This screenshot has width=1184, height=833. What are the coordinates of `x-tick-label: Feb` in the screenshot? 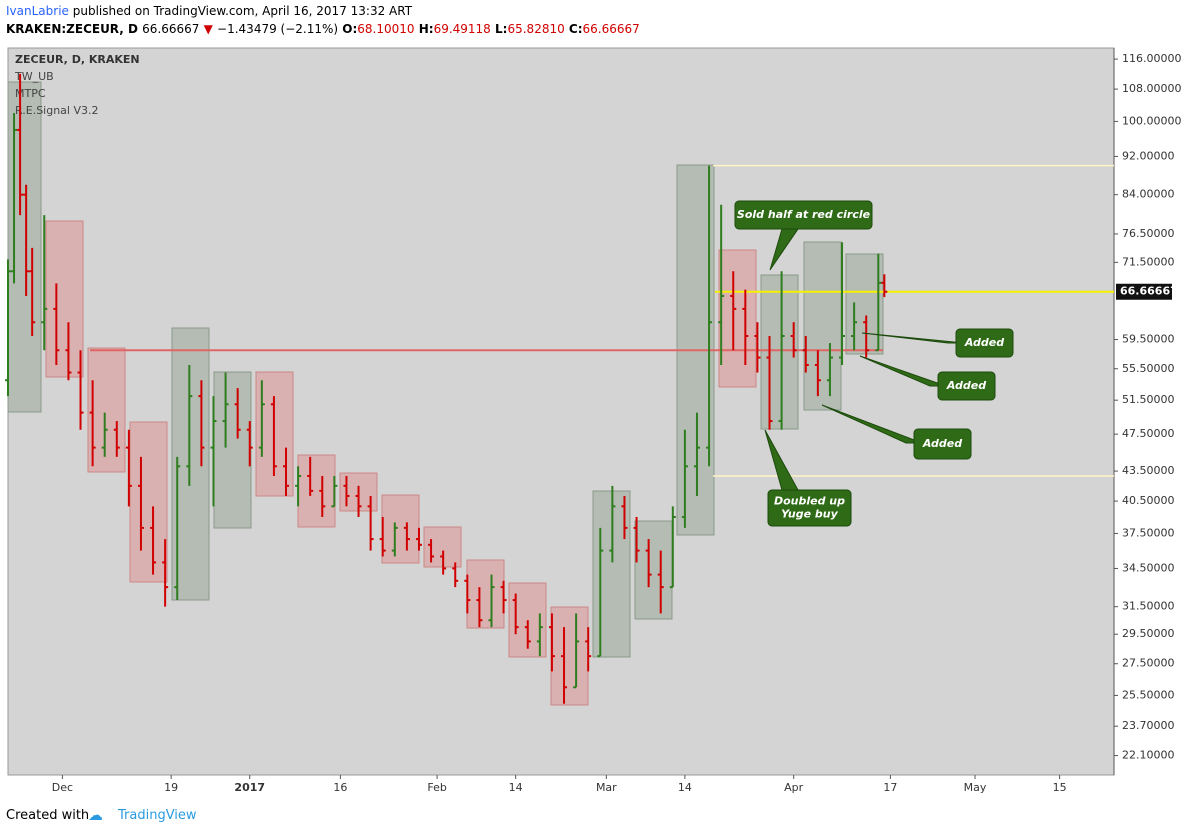 It's located at (436, 787).